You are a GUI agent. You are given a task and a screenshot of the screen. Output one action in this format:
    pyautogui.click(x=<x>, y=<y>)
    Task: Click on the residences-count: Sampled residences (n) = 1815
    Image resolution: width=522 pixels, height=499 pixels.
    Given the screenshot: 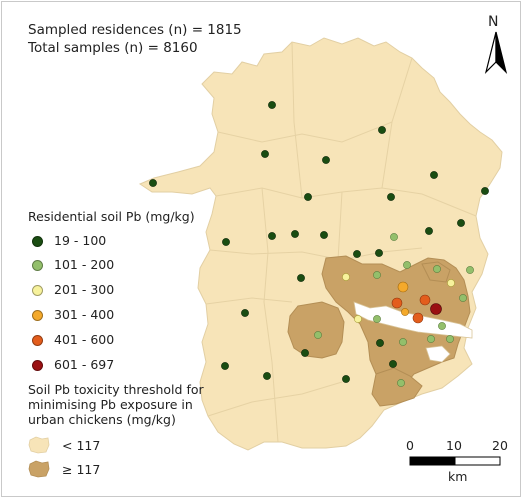 What is the action you would take?
    pyautogui.click(x=135, y=30)
    